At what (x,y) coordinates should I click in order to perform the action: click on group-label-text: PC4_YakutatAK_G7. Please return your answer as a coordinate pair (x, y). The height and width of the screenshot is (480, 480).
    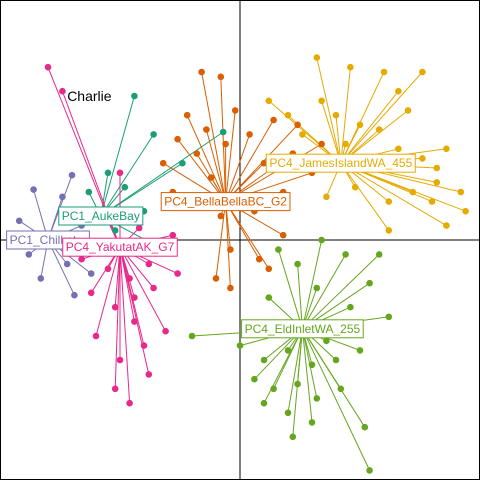
    Looking at the image, I should click on (120, 247).